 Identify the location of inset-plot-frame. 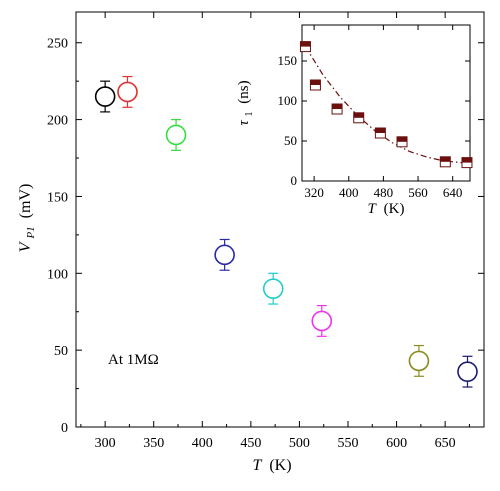
(386, 103).